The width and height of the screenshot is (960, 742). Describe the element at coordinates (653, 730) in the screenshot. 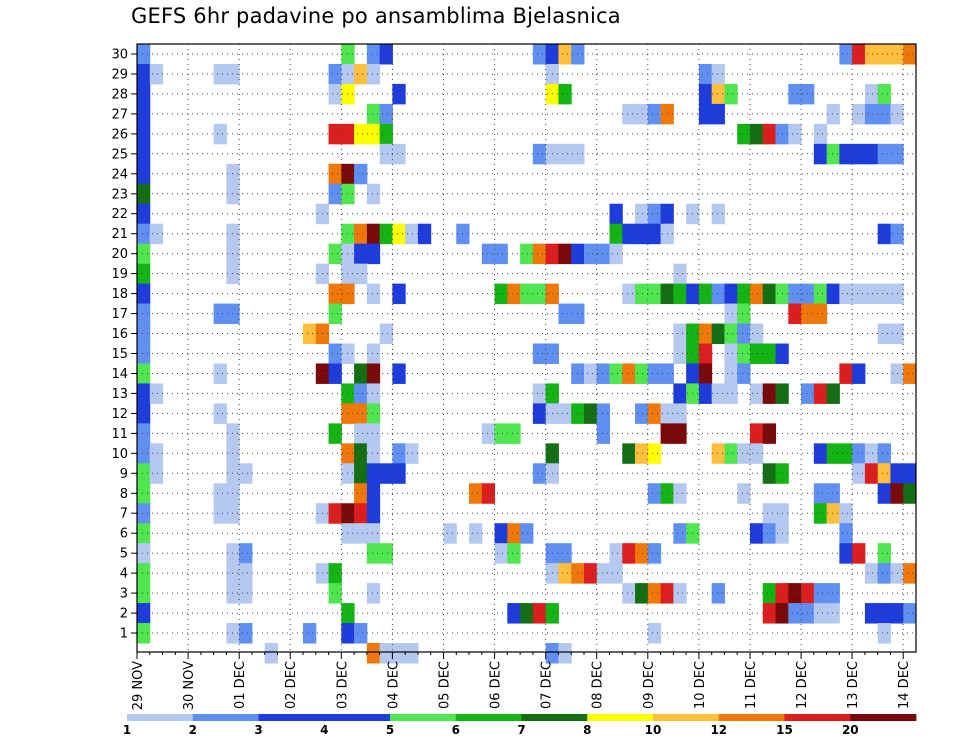

I see `legend-label: 10` at that location.